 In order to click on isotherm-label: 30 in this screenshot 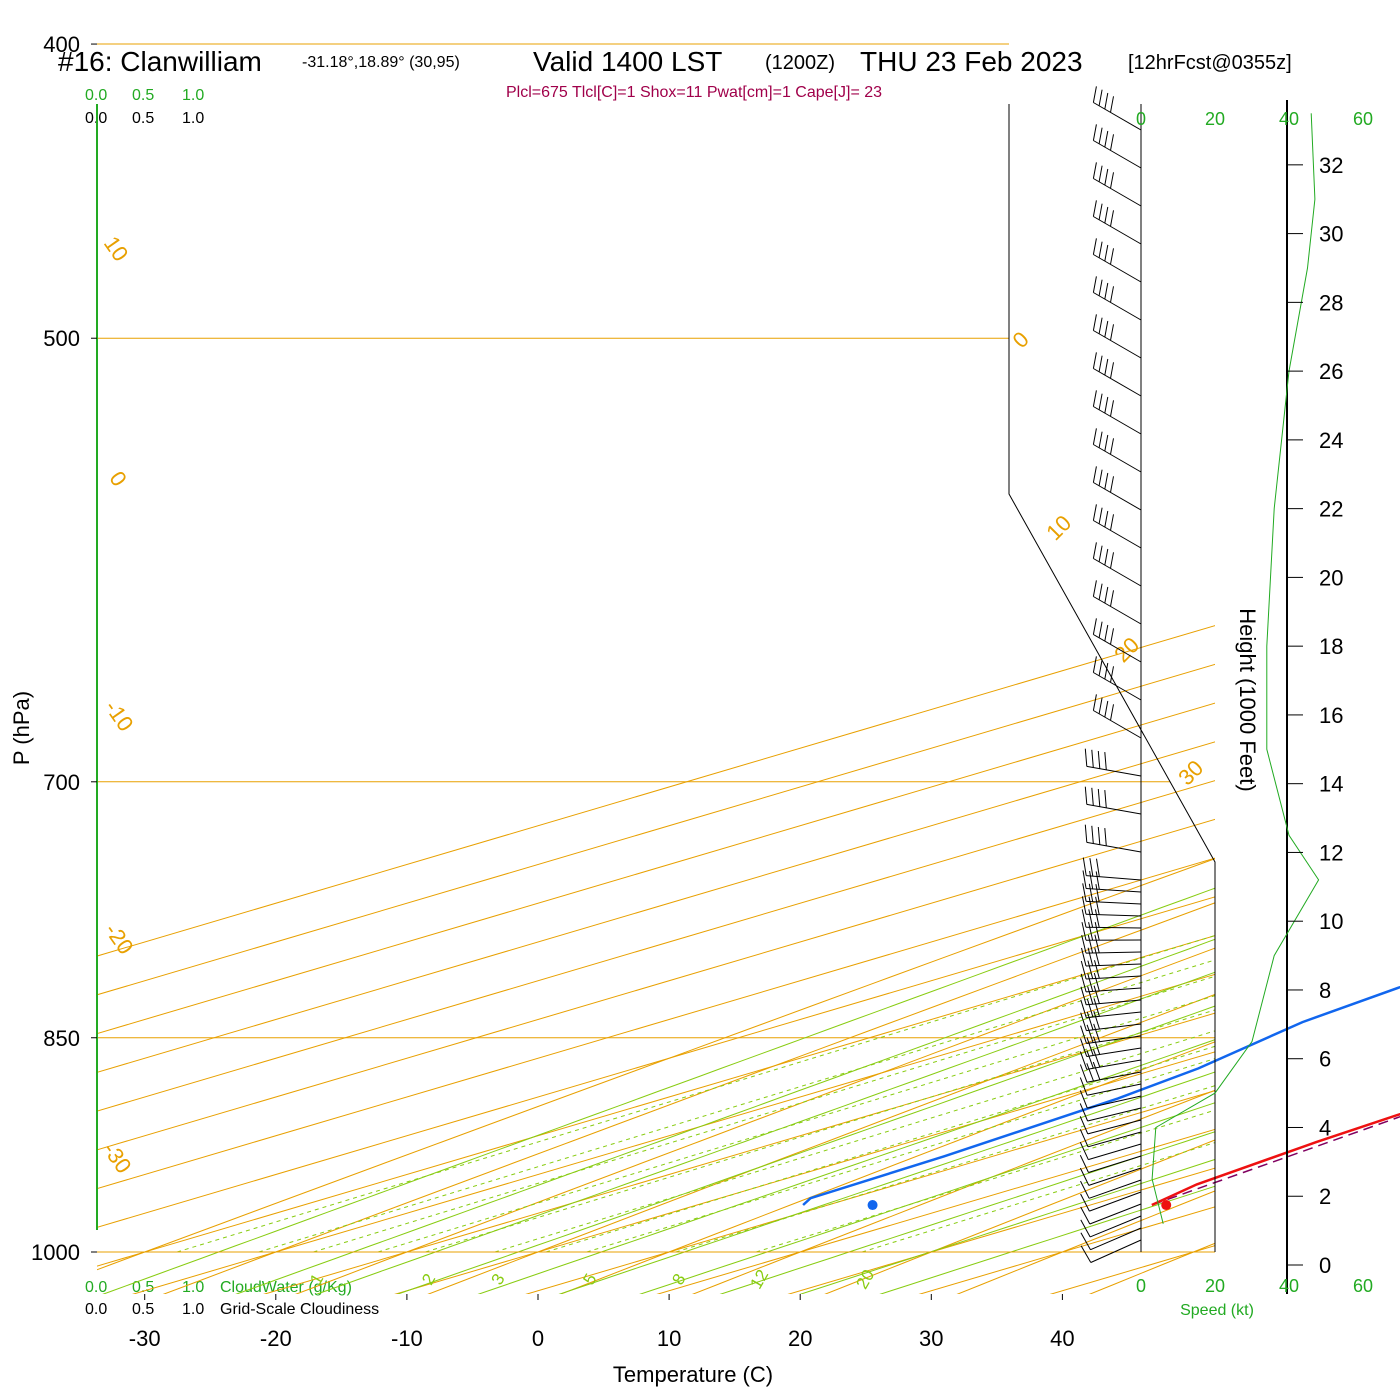, I will do `click(1190, 772)`.